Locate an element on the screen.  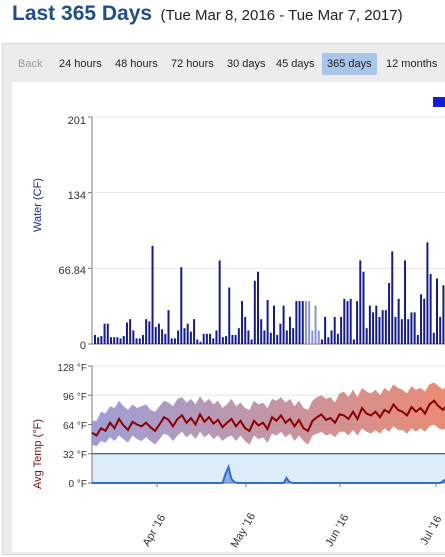
water-y-tick-201: 201 is located at coordinates (77, 121).